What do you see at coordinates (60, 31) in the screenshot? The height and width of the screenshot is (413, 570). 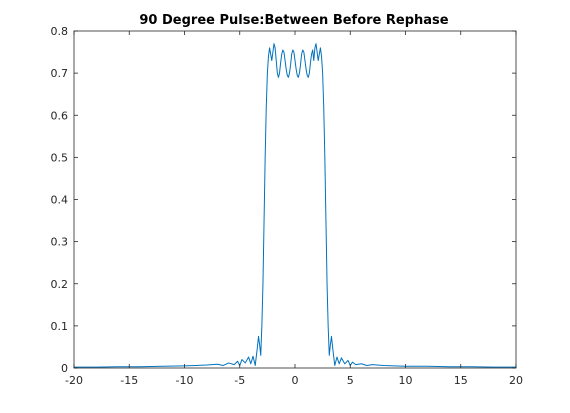 I see `y-tick-label: 0.8` at bounding box center [60, 31].